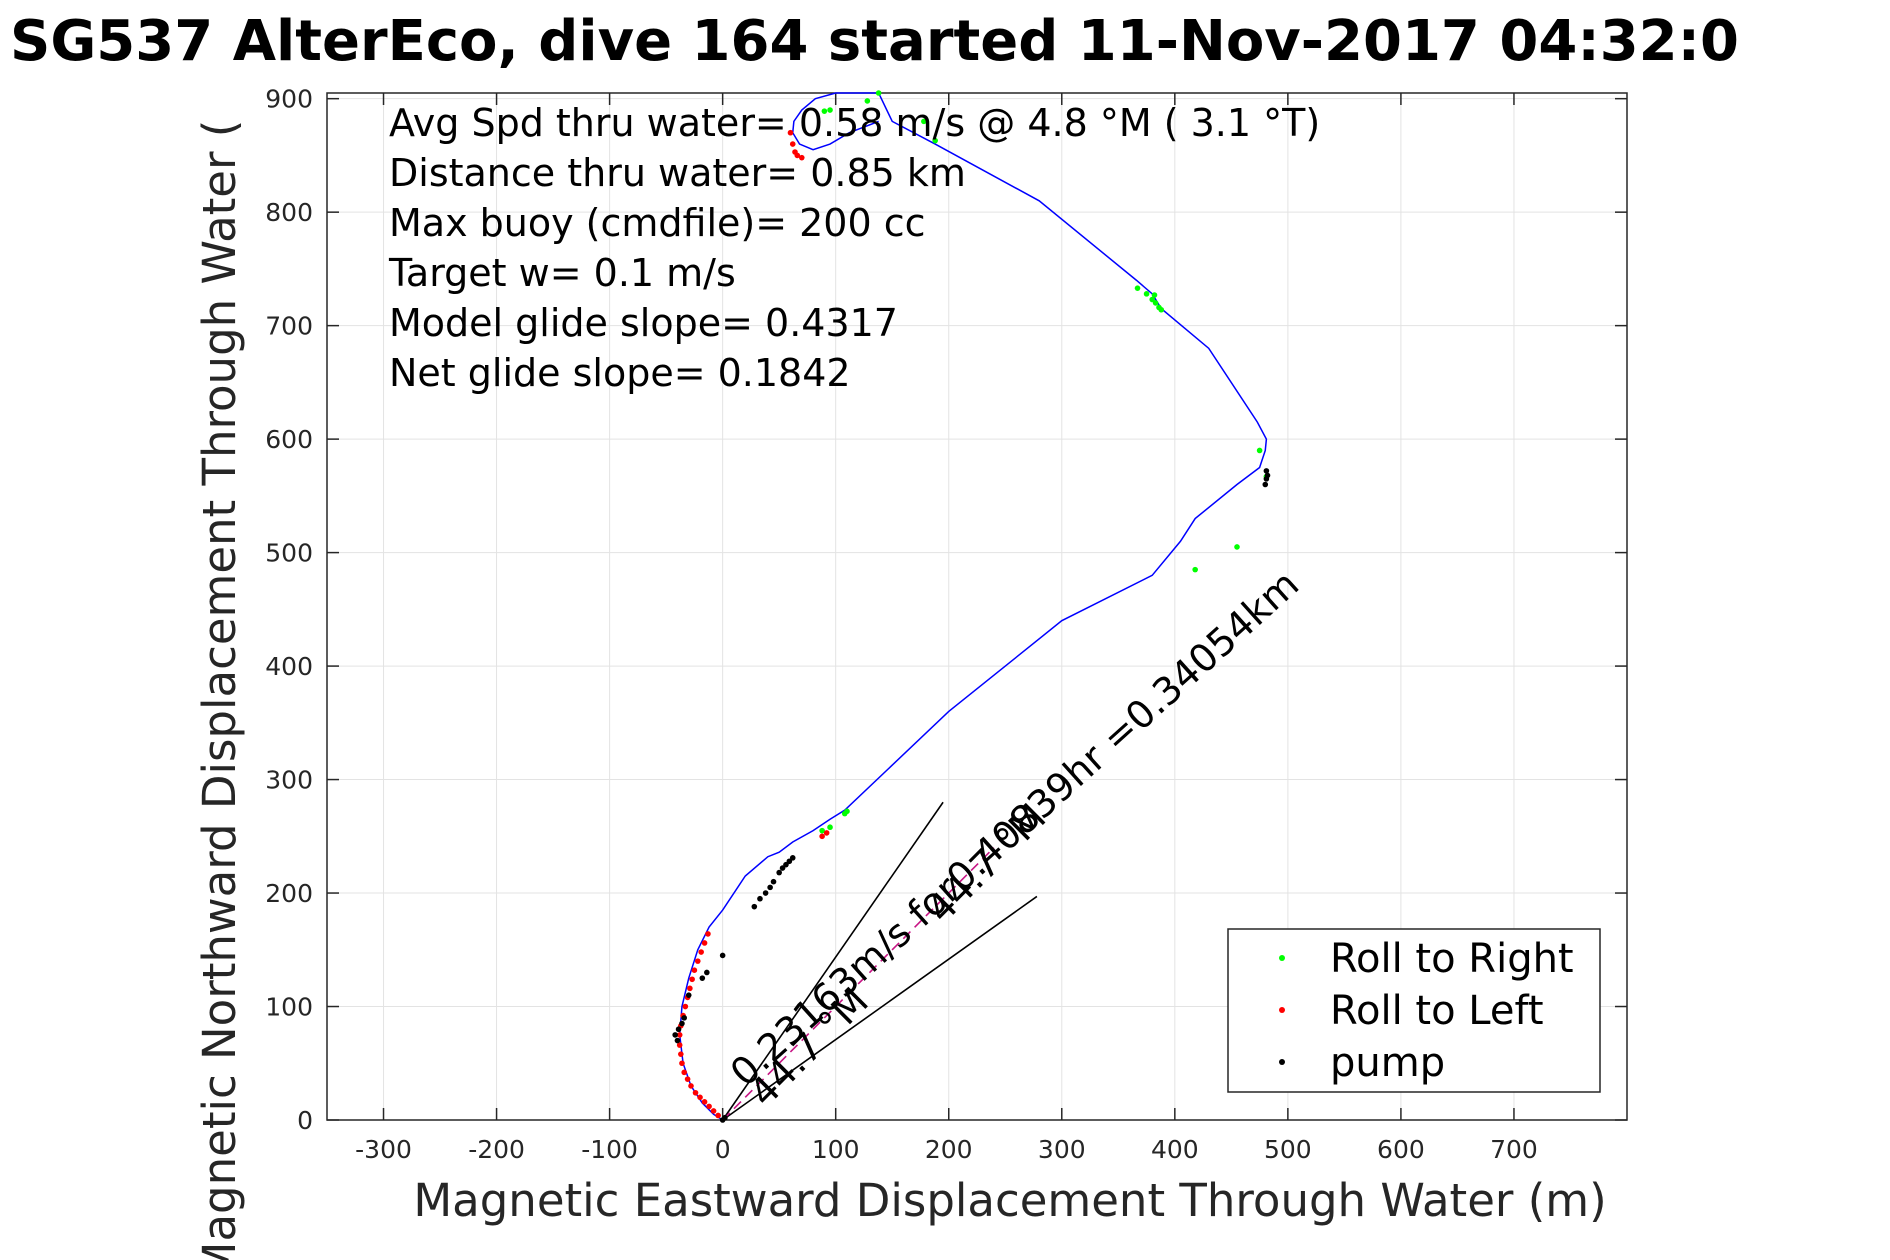 This screenshot has height=1260, width=1890. I want to click on legend-label: pump, so click(1387, 1063).